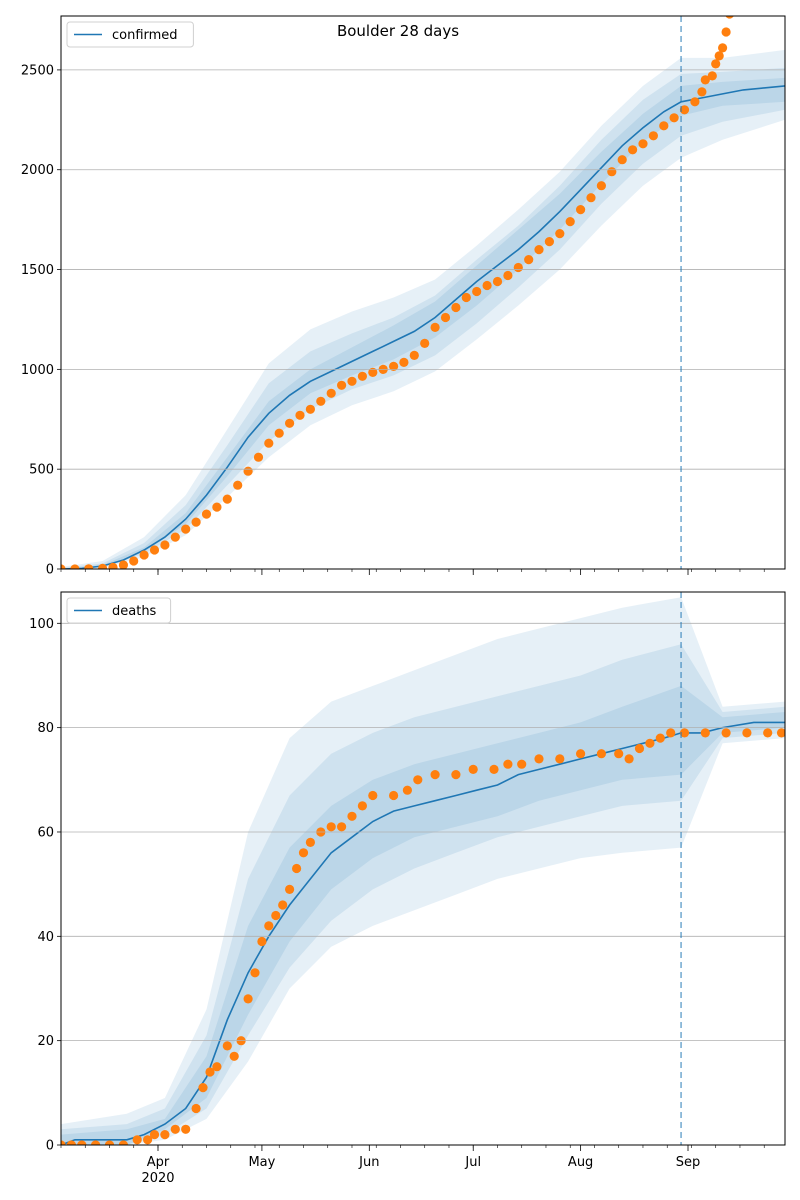 The height and width of the screenshot is (1200, 800). I want to click on legend: deaths, so click(119, 610).